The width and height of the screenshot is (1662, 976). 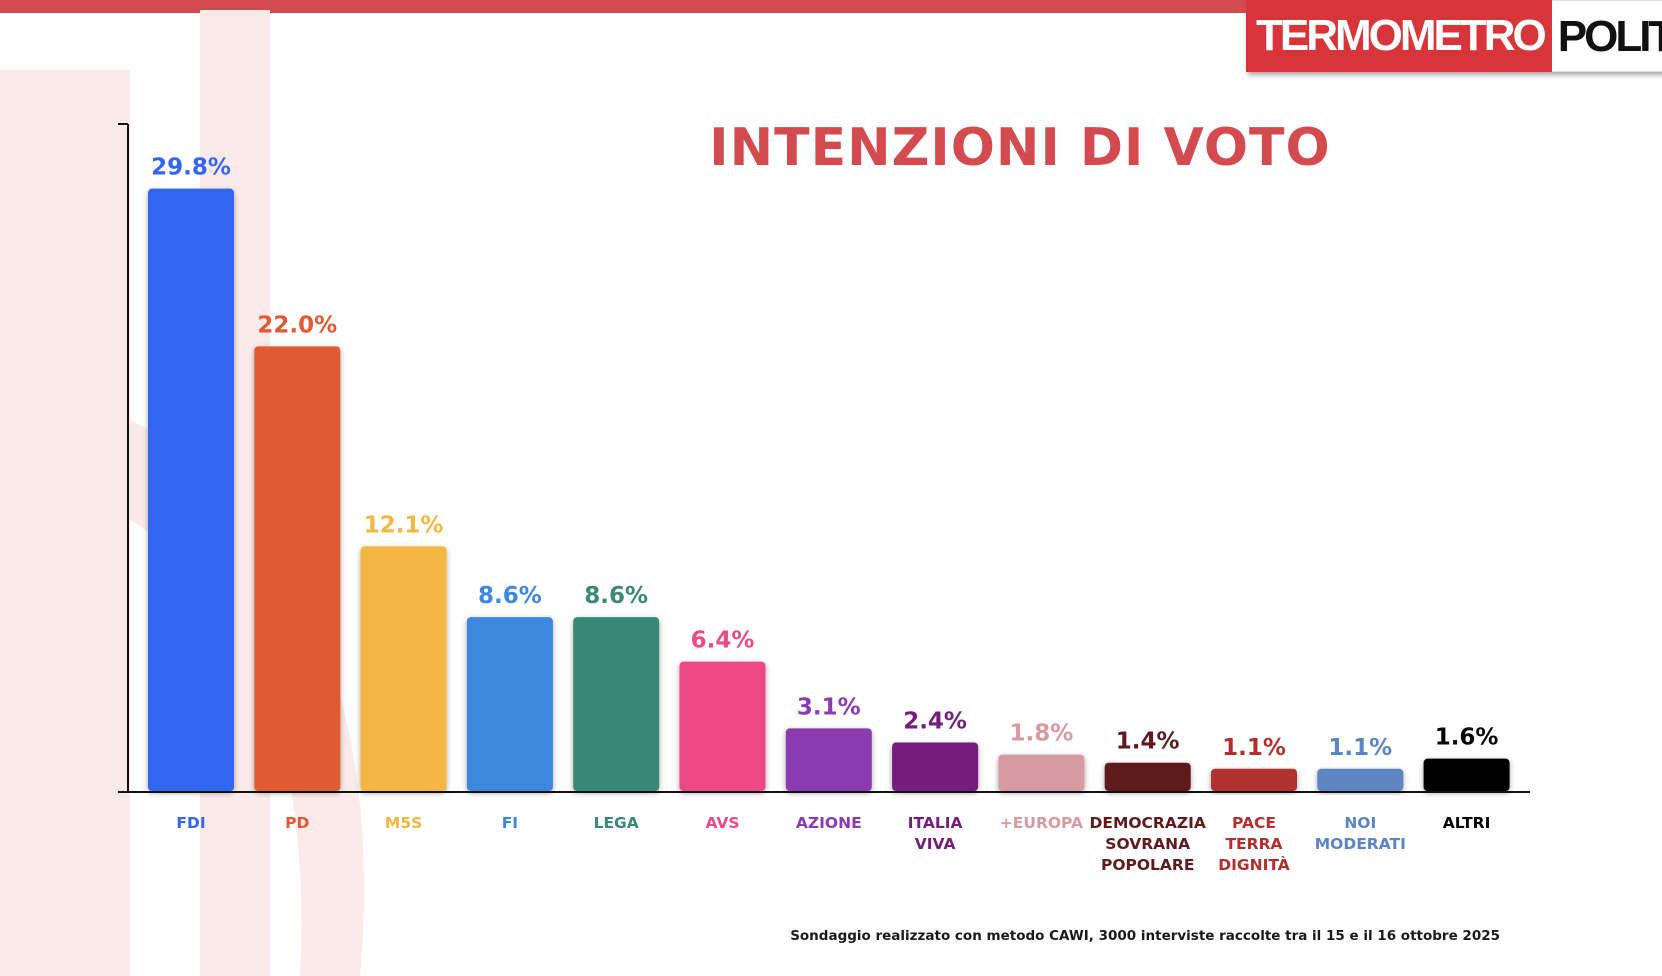 I want to click on logo-part-1: TERMOMETRO, so click(x=1399, y=36).